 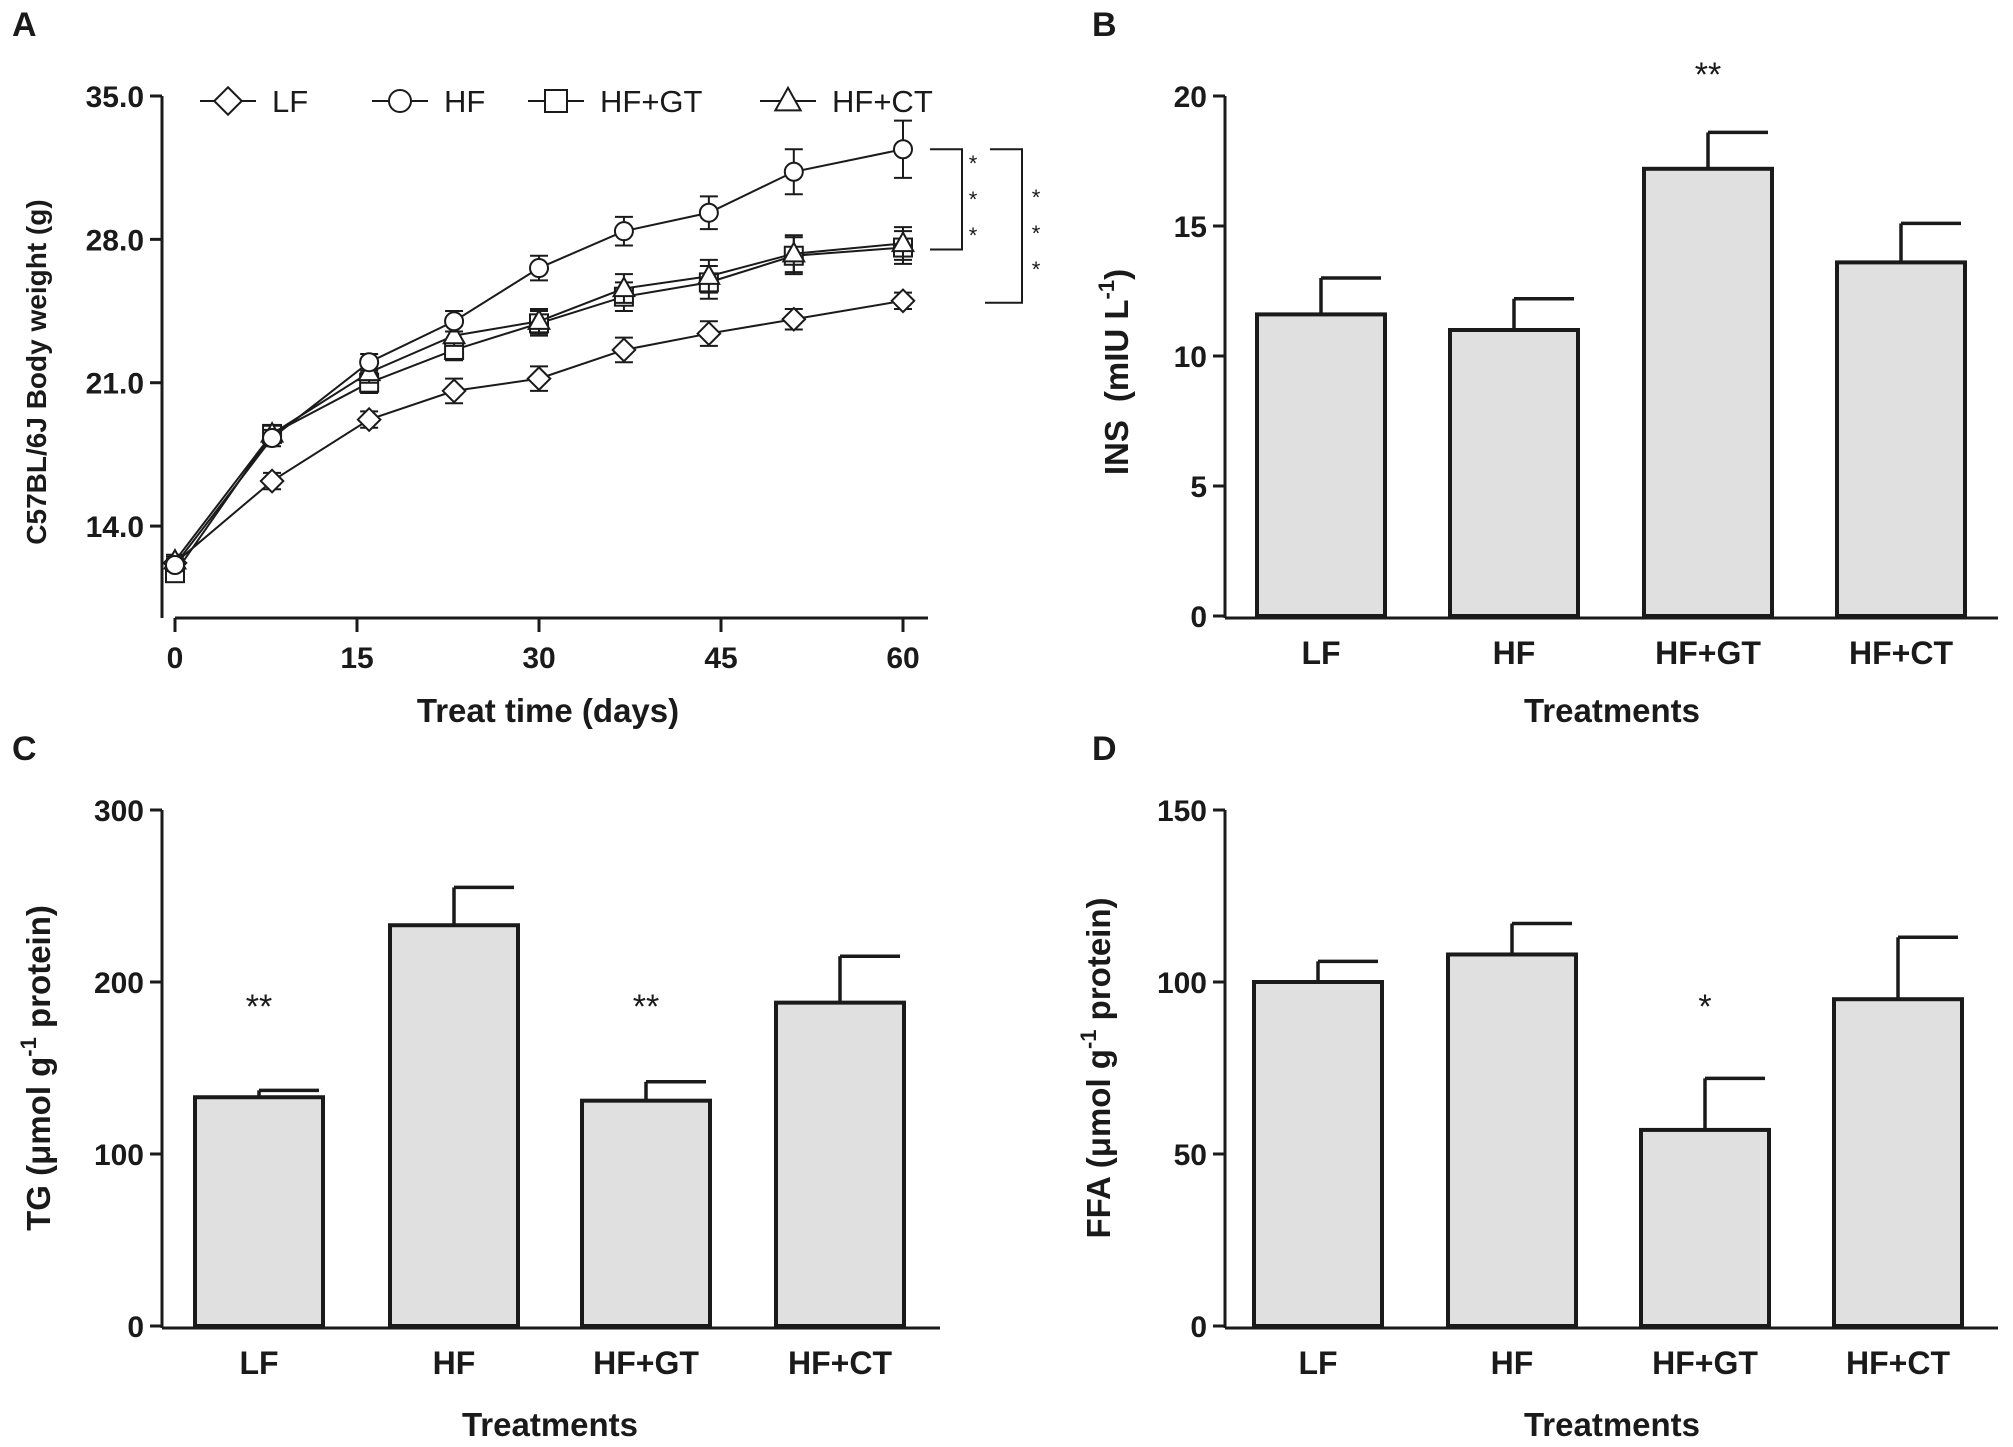 I want to click on panel-b-bar-group-lf: LF, so click(x=1321, y=473).